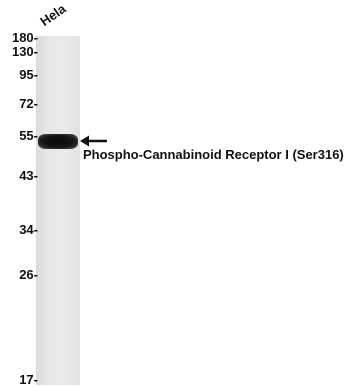 This screenshot has width=358, height=387. What do you see at coordinates (28, 103) in the screenshot?
I see `marker-label: 72-` at bounding box center [28, 103].